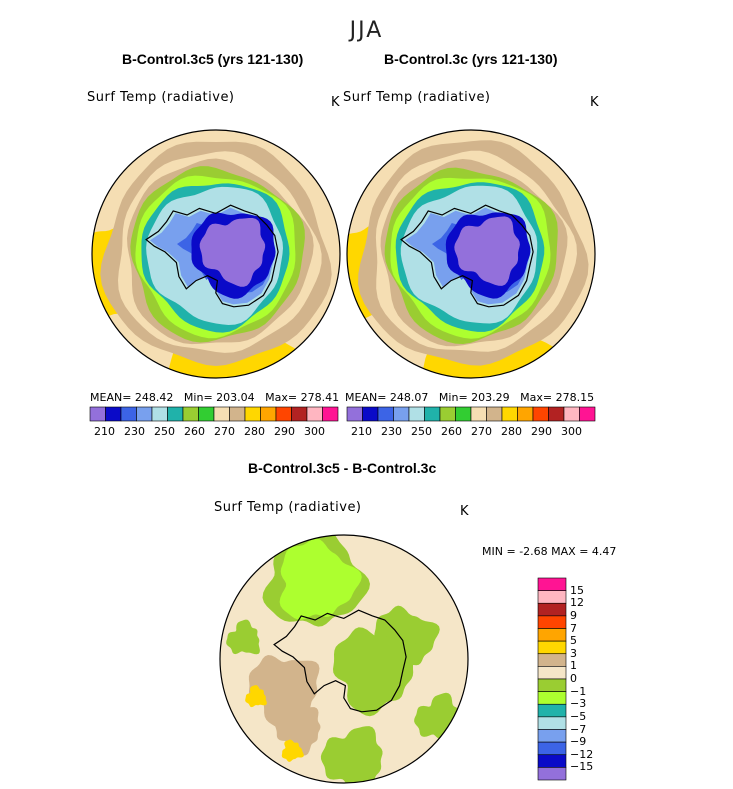 Image resolution: width=733 pixels, height=789 pixels. What do you see at coordinates (375, 672) in the screenshot?
I see `panel3-neg-region-center` at bounding box center [375, 672].